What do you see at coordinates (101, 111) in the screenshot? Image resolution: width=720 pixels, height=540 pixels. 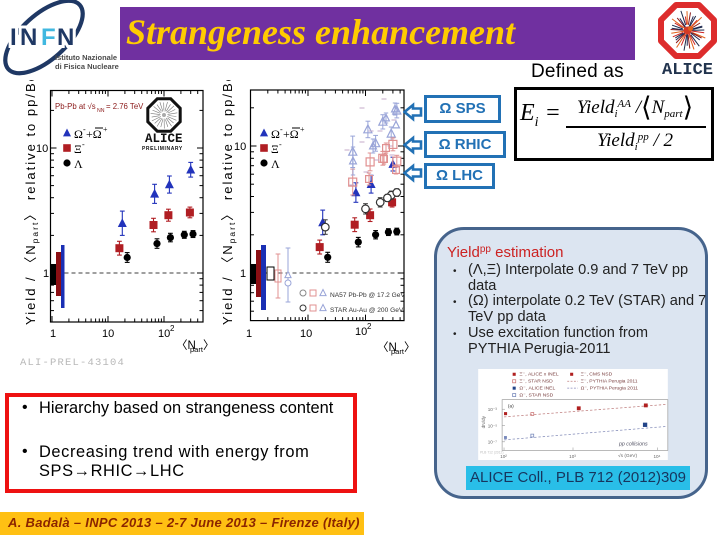 I see `svg-text: NN` at bounding box center [101, 111].